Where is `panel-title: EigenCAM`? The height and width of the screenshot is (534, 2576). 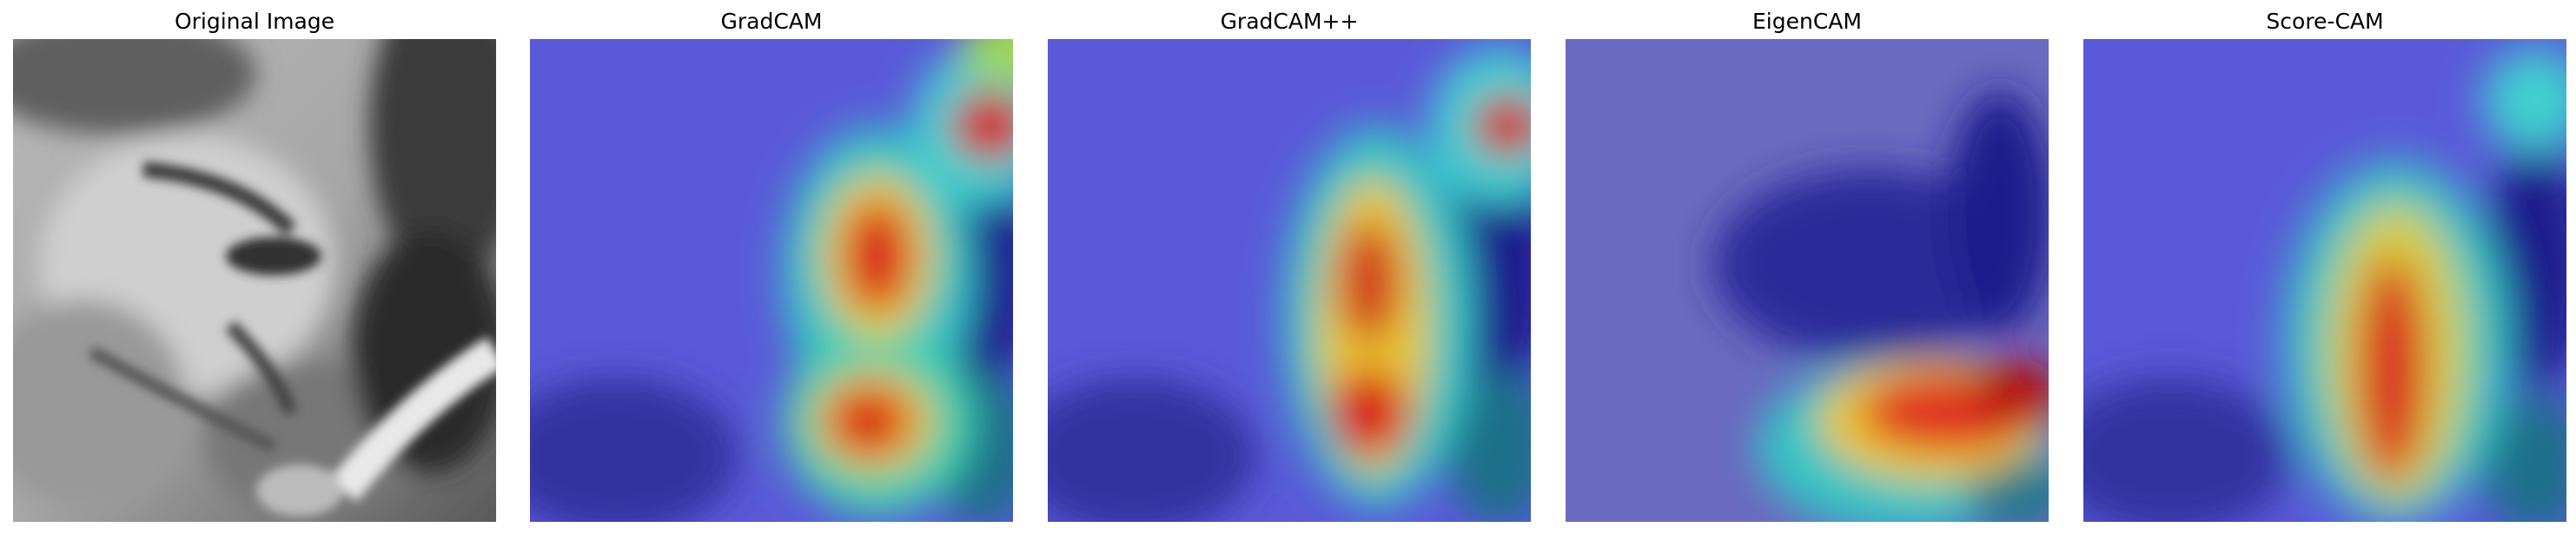 panel-title: EigenCAM is located at coordinates (1807, 21).